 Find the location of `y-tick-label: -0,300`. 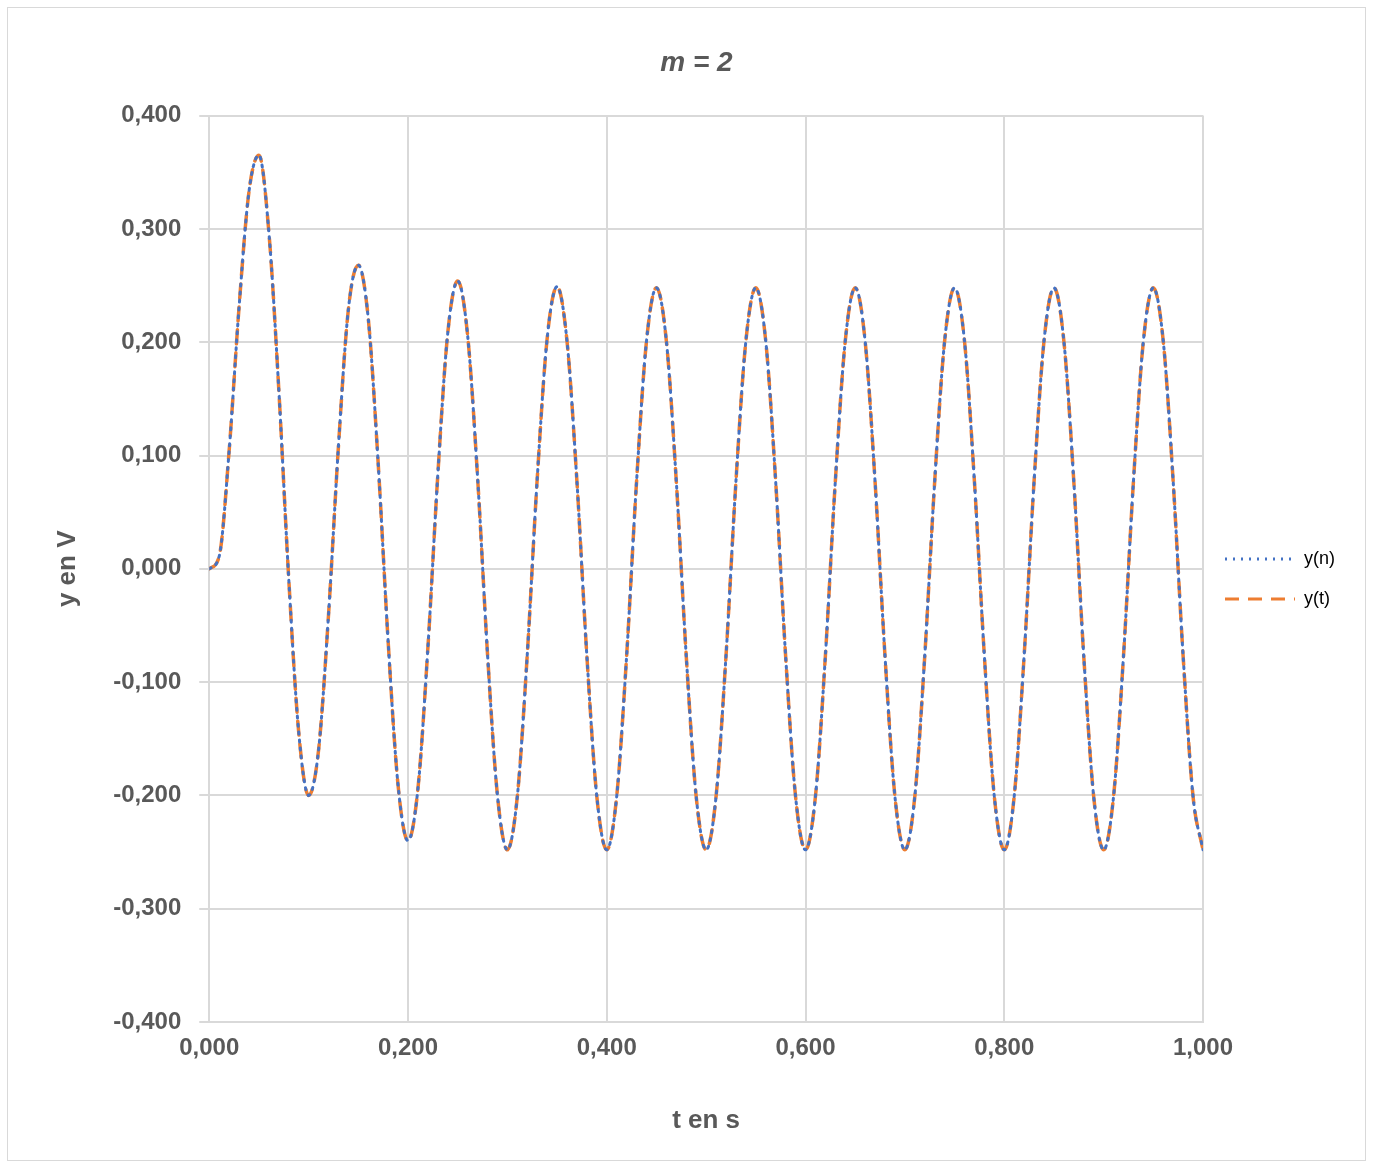

y-tick-label: -0,300 is located at coordinates (147, 907).